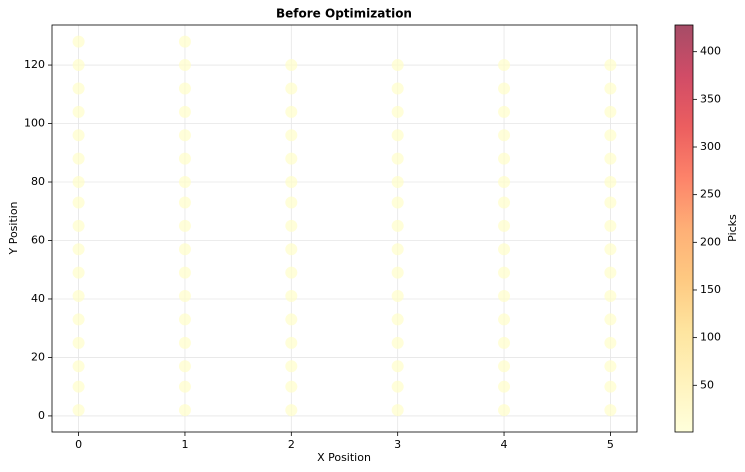 Image resolution: width=745 pixels, height=472 pixels. Describe the element at coordinates (78, 444) in the screenshot. I see `x-tick-label: 0` at that location.